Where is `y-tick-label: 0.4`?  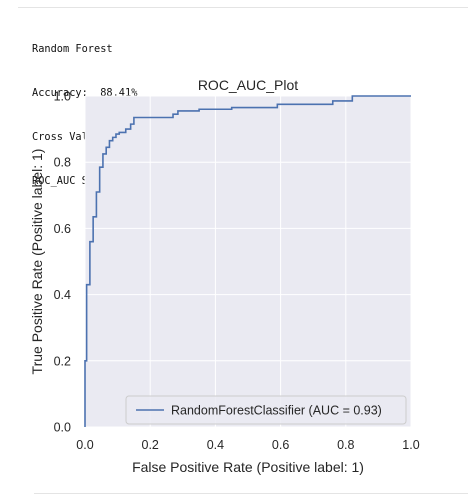
y-tick-label: 0.4 is located at coordinates (62, 295).